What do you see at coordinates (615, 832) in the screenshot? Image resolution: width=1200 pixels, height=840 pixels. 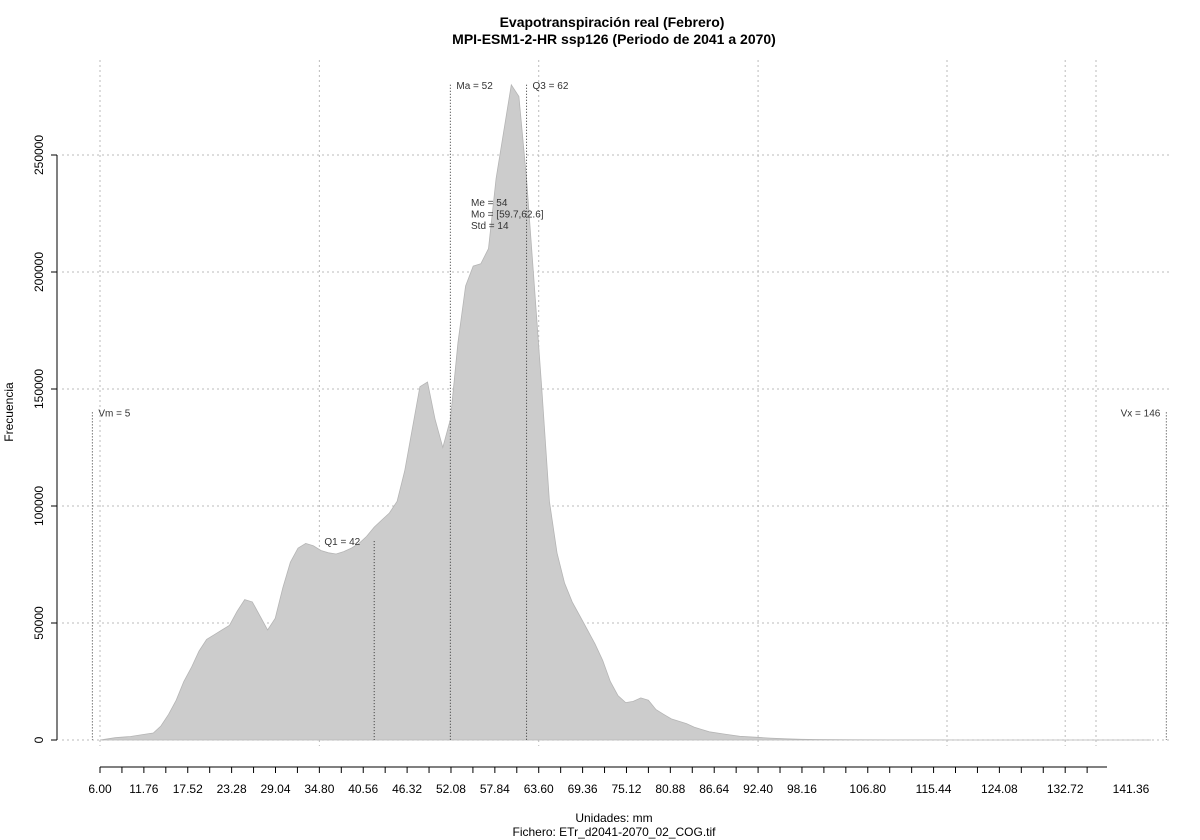 I see `file-caption: Fichero: ETr_d2041-2070_02_COG.tif` at bounding box center [615, 832].